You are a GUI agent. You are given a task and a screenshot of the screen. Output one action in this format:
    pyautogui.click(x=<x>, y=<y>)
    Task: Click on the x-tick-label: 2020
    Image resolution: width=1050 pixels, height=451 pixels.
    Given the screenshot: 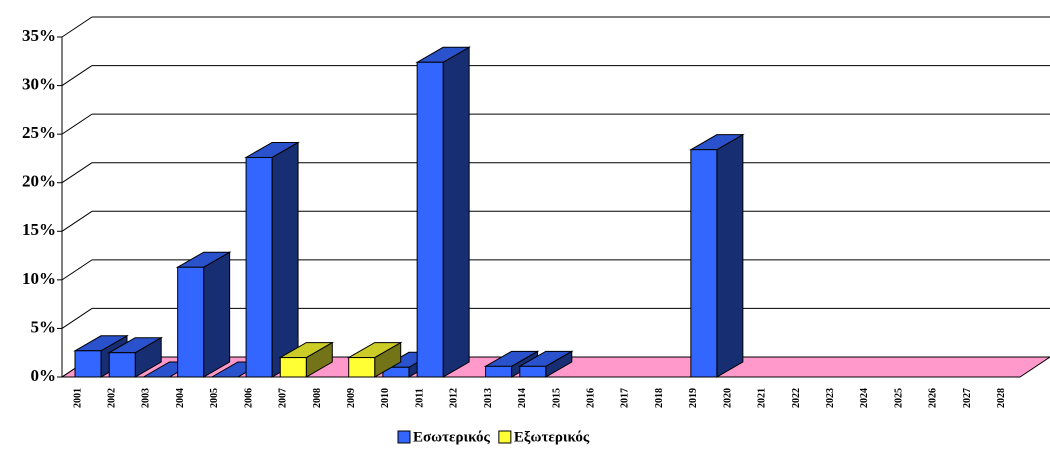 What is the action you would take?
    pyautogui.click(x=727, y=398)
    